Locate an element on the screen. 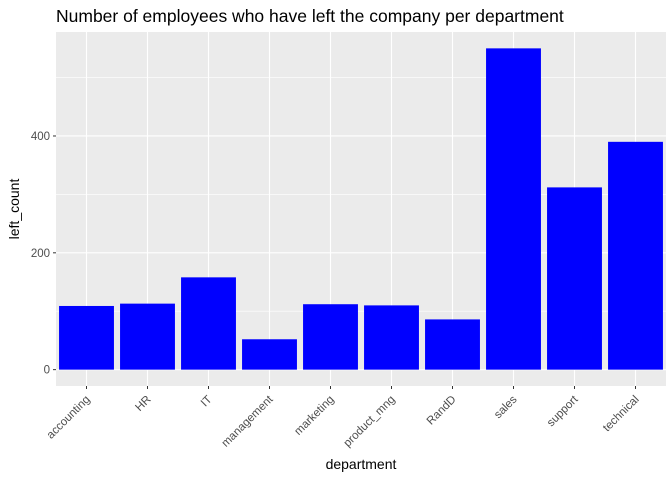 The height and width of the screenshot is (480, 672). x-tick-label: accounting is located at coordinates (69, 418).